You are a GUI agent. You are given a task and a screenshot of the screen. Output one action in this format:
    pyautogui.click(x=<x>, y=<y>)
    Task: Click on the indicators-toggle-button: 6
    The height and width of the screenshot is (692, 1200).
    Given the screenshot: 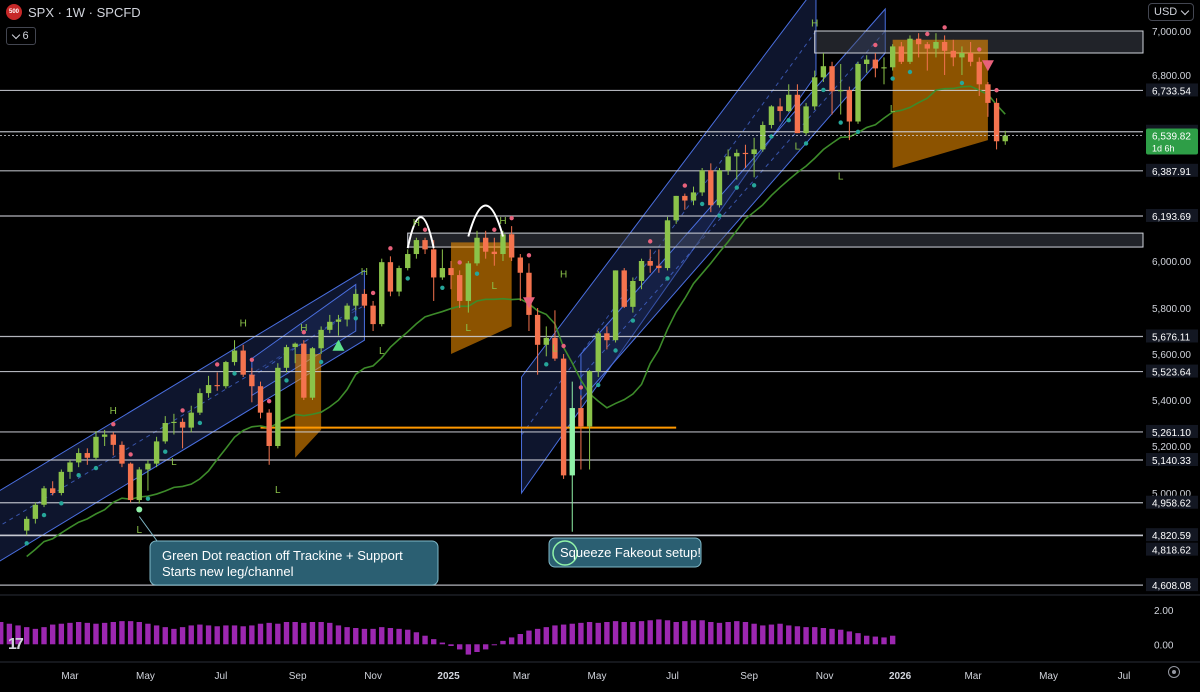 What is the action you would take?
    pyautogui.click(x=21, y=36)
    